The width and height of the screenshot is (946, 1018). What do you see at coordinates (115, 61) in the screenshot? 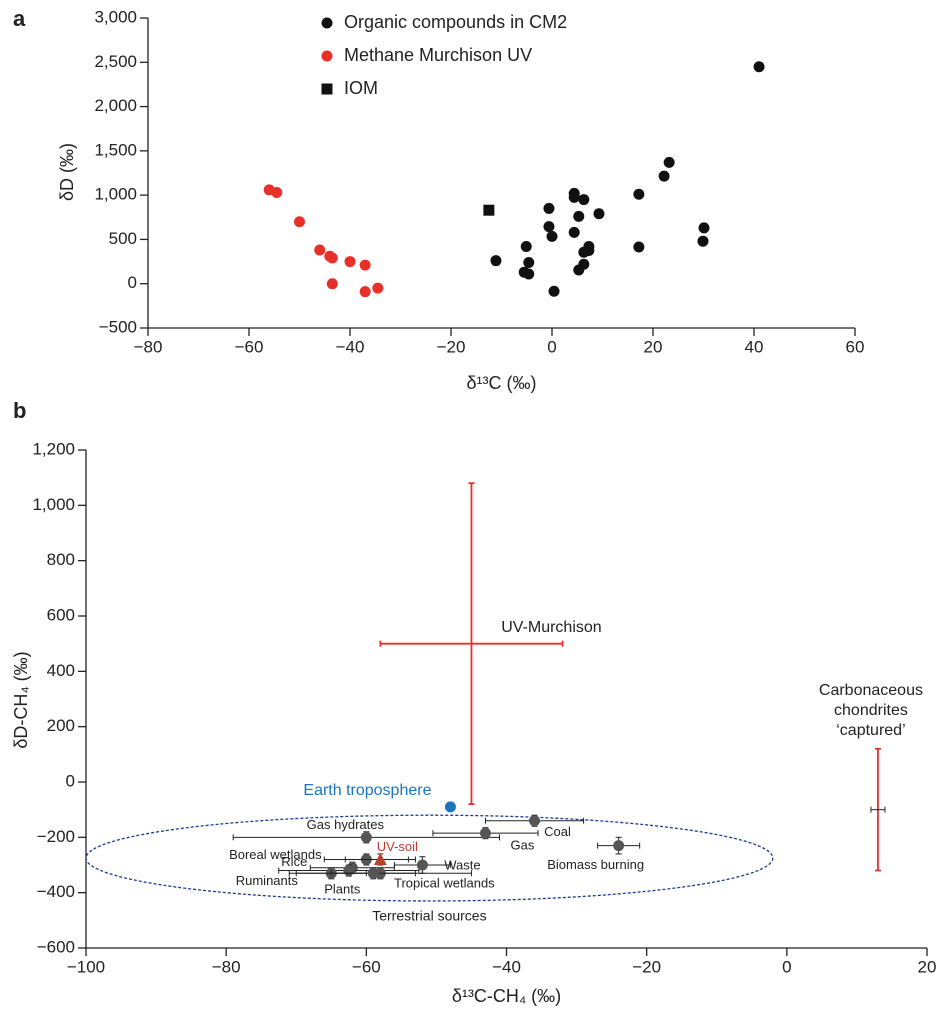
I see `y-tick-label: 2,500` at bounding box center [115, 61].